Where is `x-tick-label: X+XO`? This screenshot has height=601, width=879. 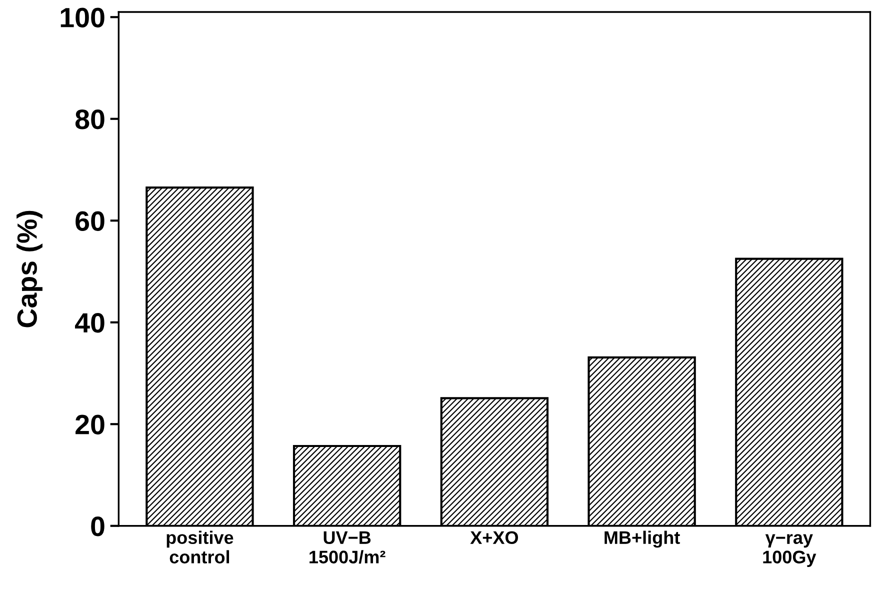
x-tick-label: X+XO is located at coordinates (494, 537).